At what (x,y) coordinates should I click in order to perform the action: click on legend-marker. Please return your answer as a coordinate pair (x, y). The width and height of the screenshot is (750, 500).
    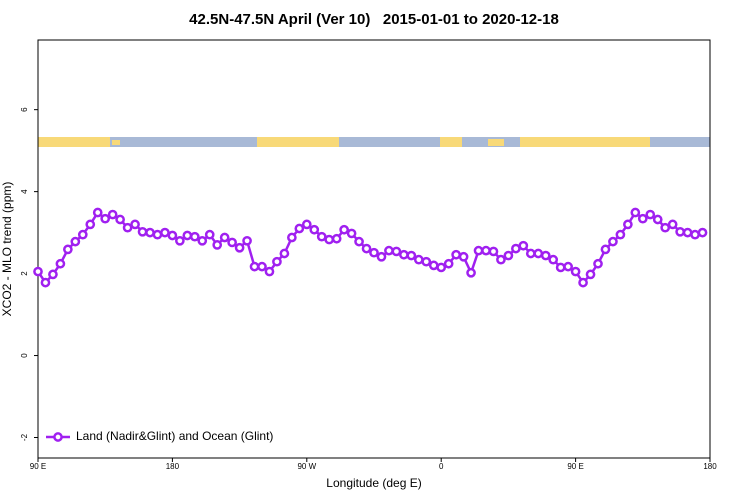
    Looking at the image, I should click on (58, 437).